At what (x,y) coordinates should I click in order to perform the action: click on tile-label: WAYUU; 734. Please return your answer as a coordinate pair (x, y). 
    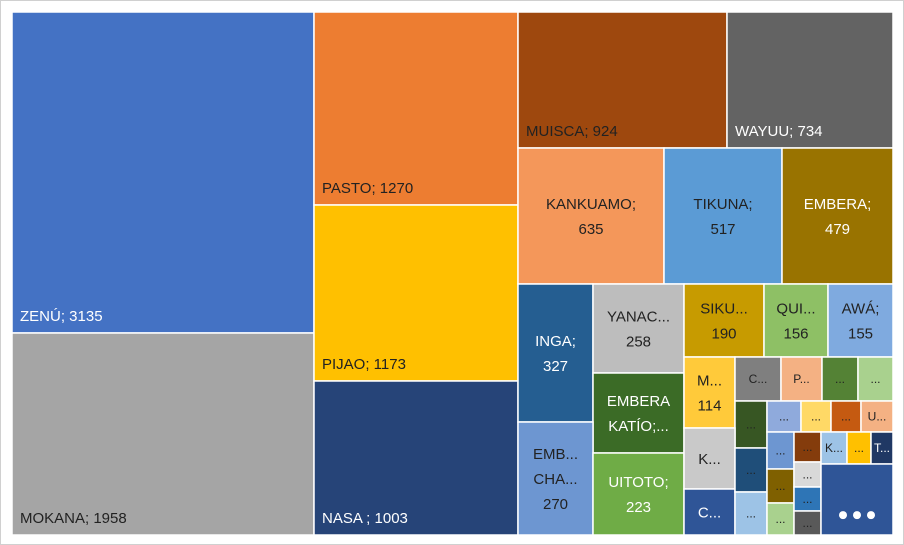
    Looking at the image, I should click on (779, 131).